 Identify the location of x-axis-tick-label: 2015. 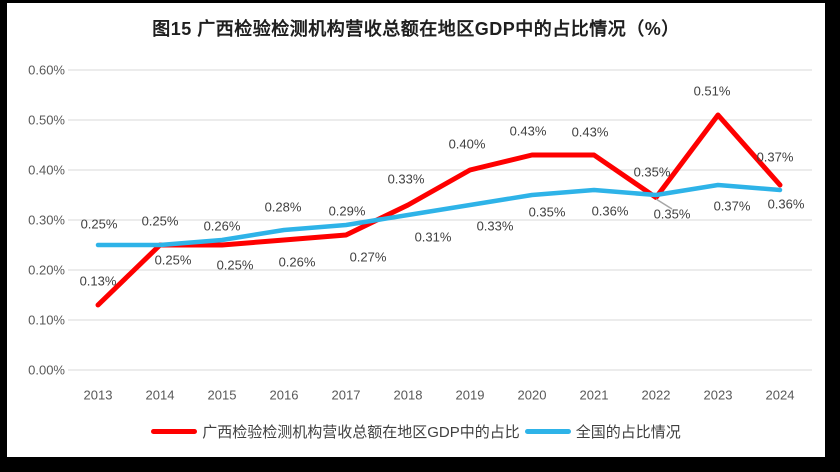
(222, 395).